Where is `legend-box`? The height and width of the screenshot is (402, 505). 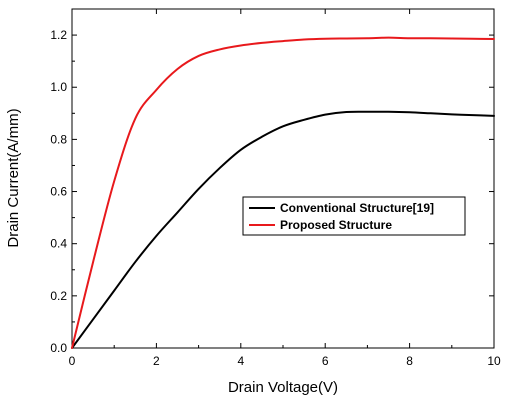 legend-box is located at coordinates (354, 216).